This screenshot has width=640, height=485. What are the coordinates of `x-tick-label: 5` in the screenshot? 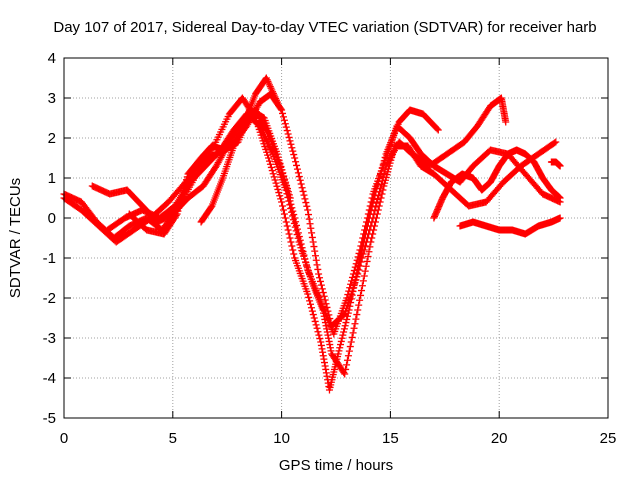 It's located at (173, 438).